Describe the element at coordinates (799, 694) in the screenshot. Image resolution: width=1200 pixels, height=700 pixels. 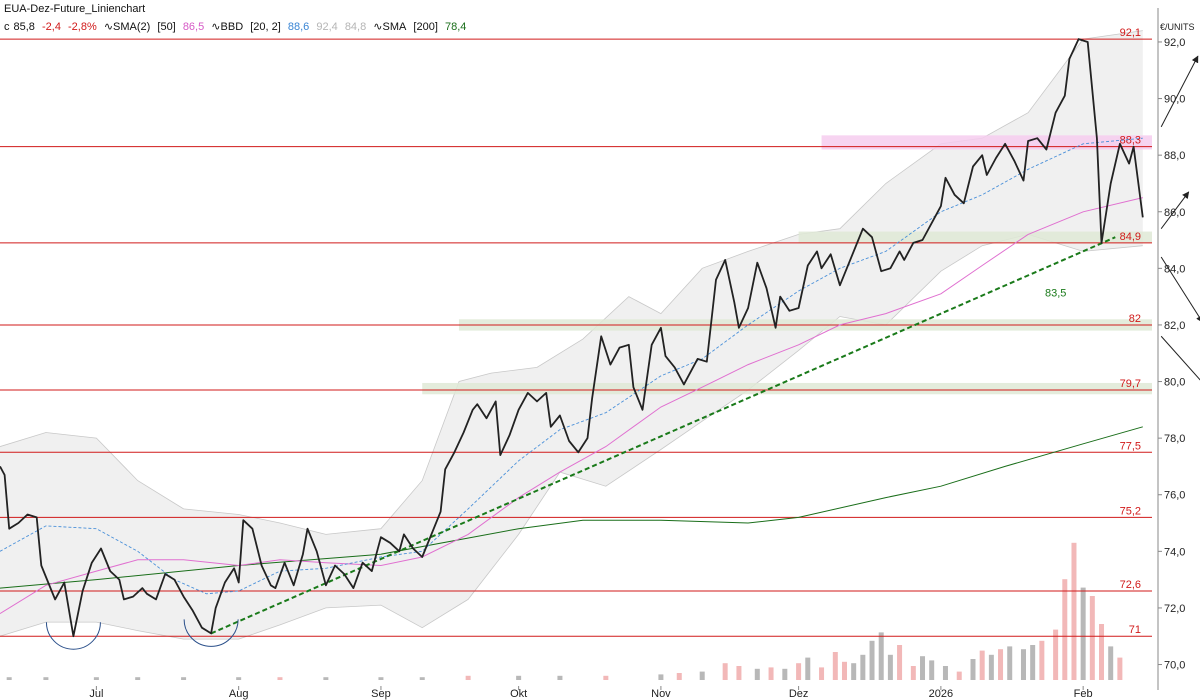
I see `x-tick-label: Dez` at that location.